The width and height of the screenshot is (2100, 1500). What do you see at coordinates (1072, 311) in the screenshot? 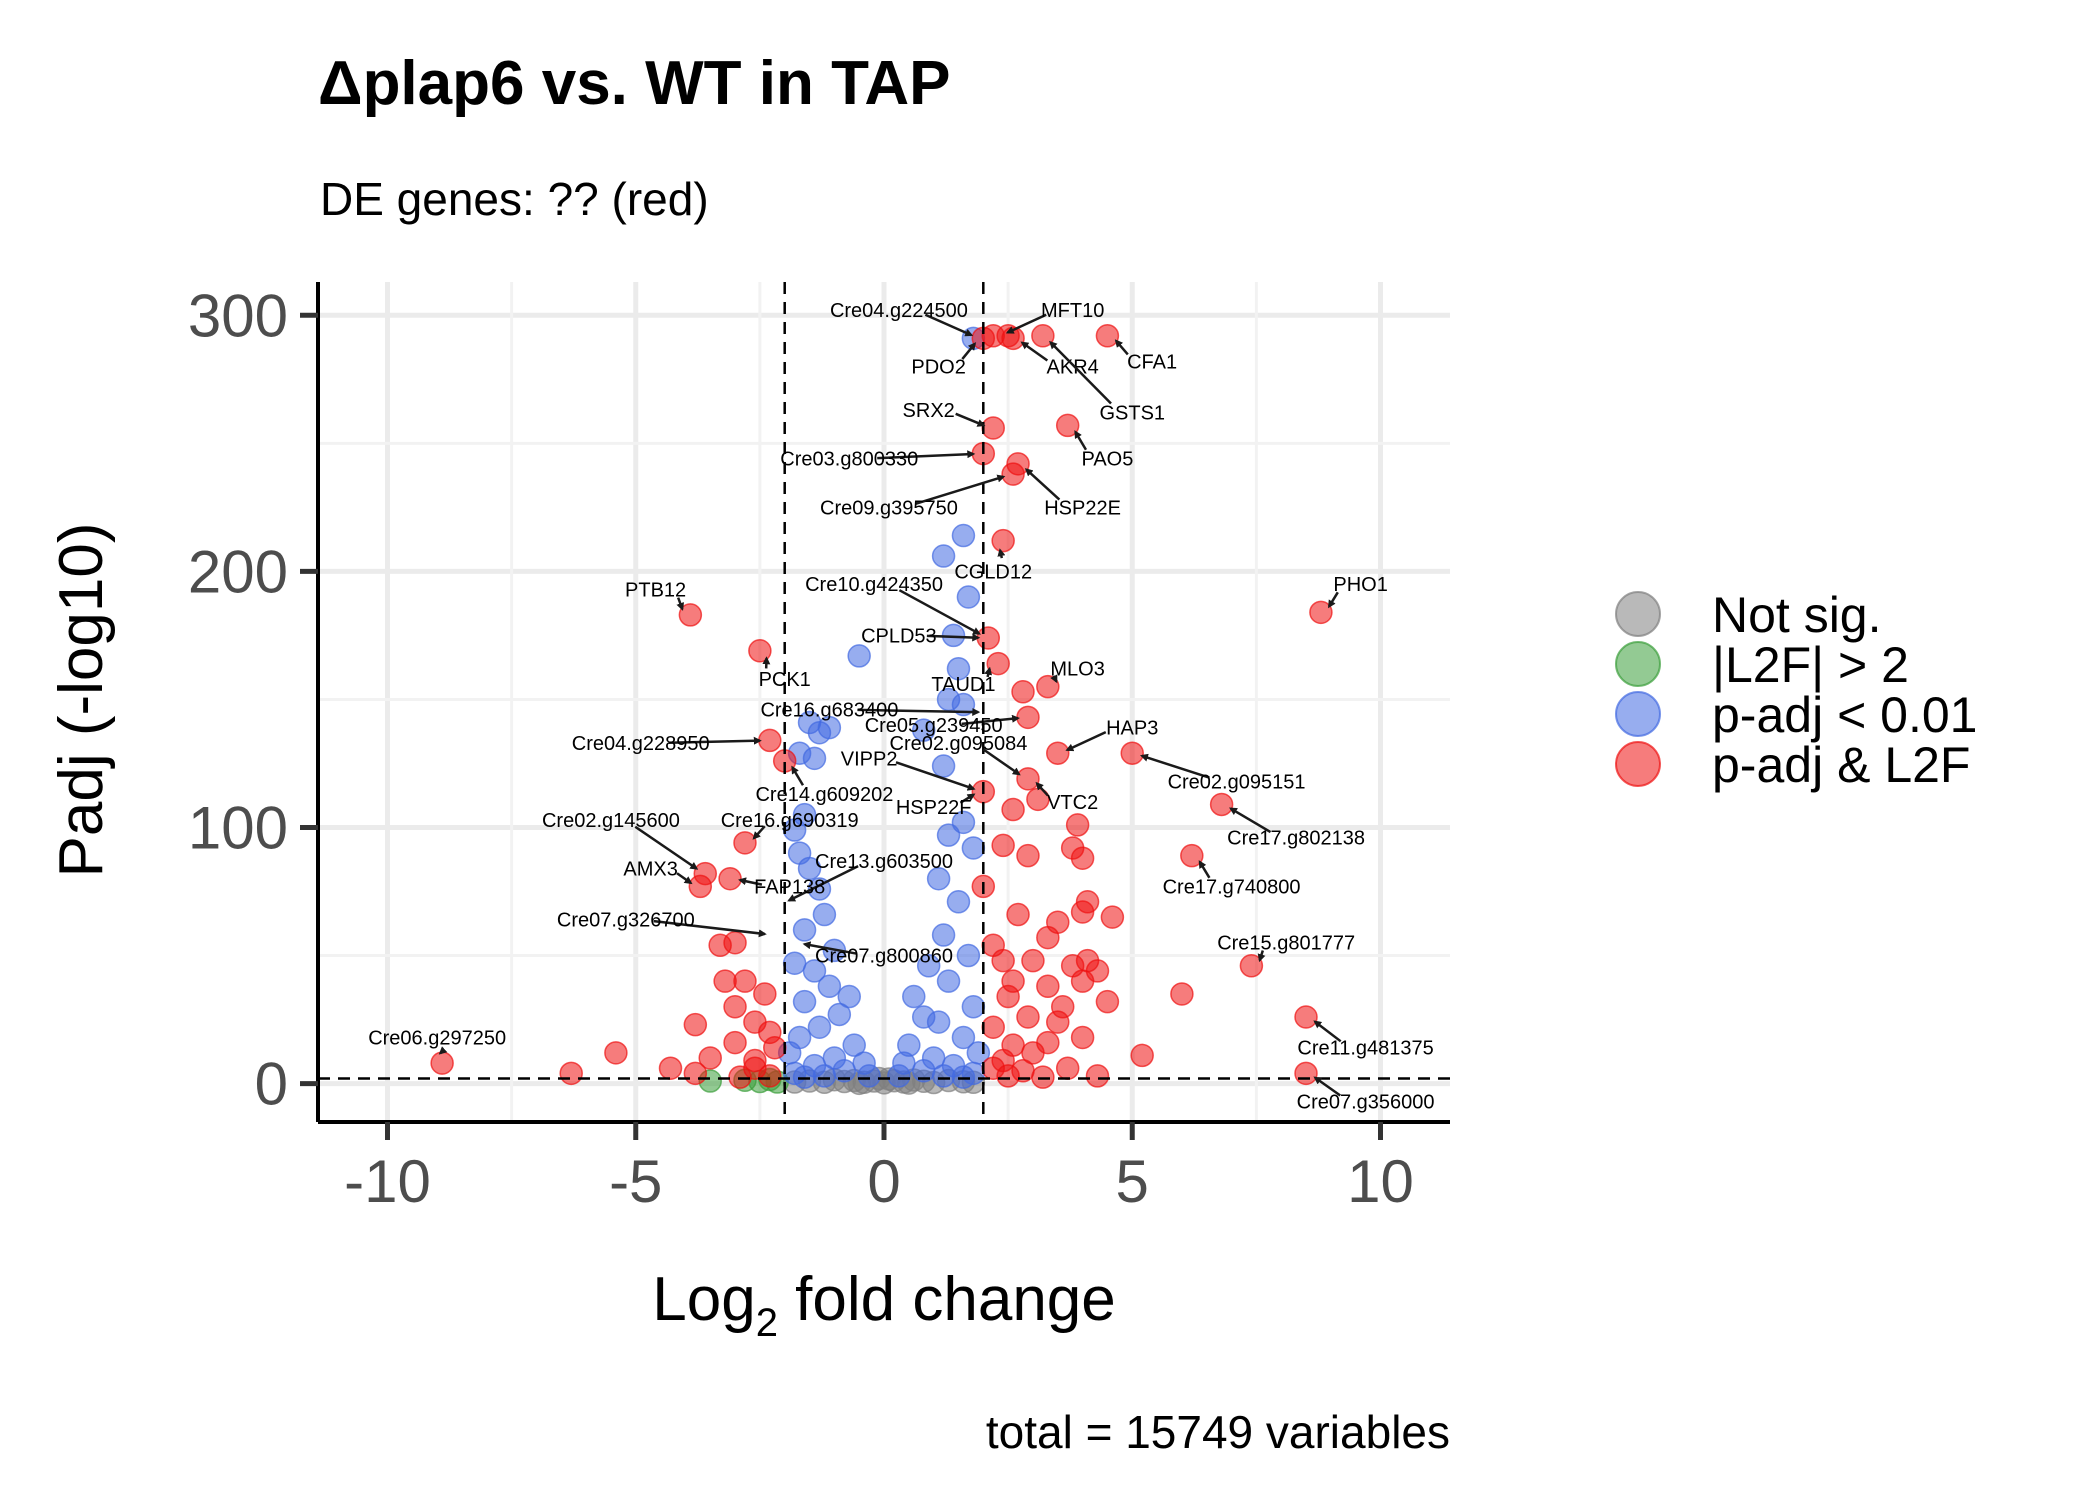
I see `gene-label: MFT10` at bounding box center [1072, 311].